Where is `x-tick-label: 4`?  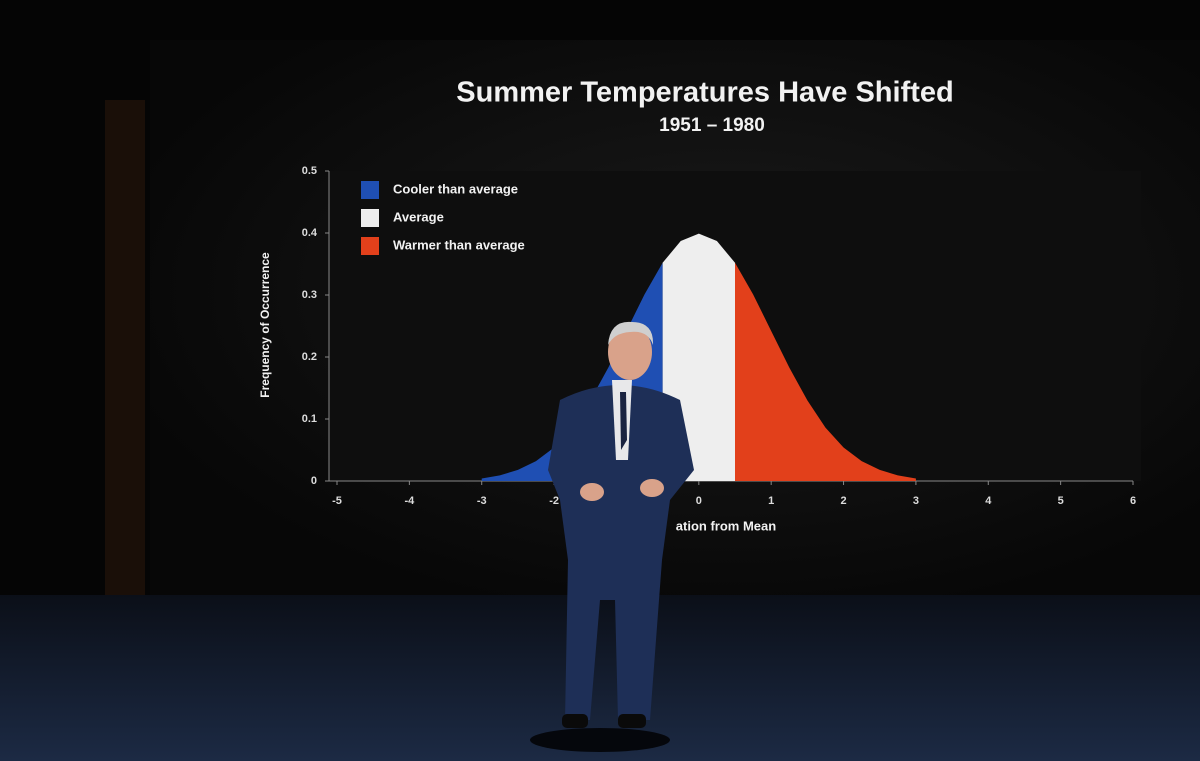
x-tick-label: 4 is located at coordinates (988, 501).